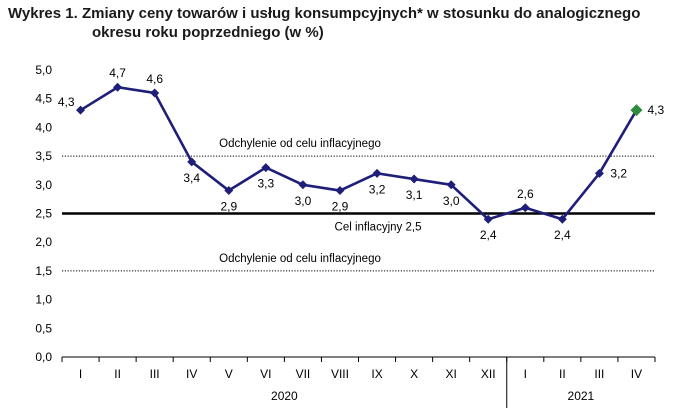  I want to click on data-label: 3,1, so click(414, 195).